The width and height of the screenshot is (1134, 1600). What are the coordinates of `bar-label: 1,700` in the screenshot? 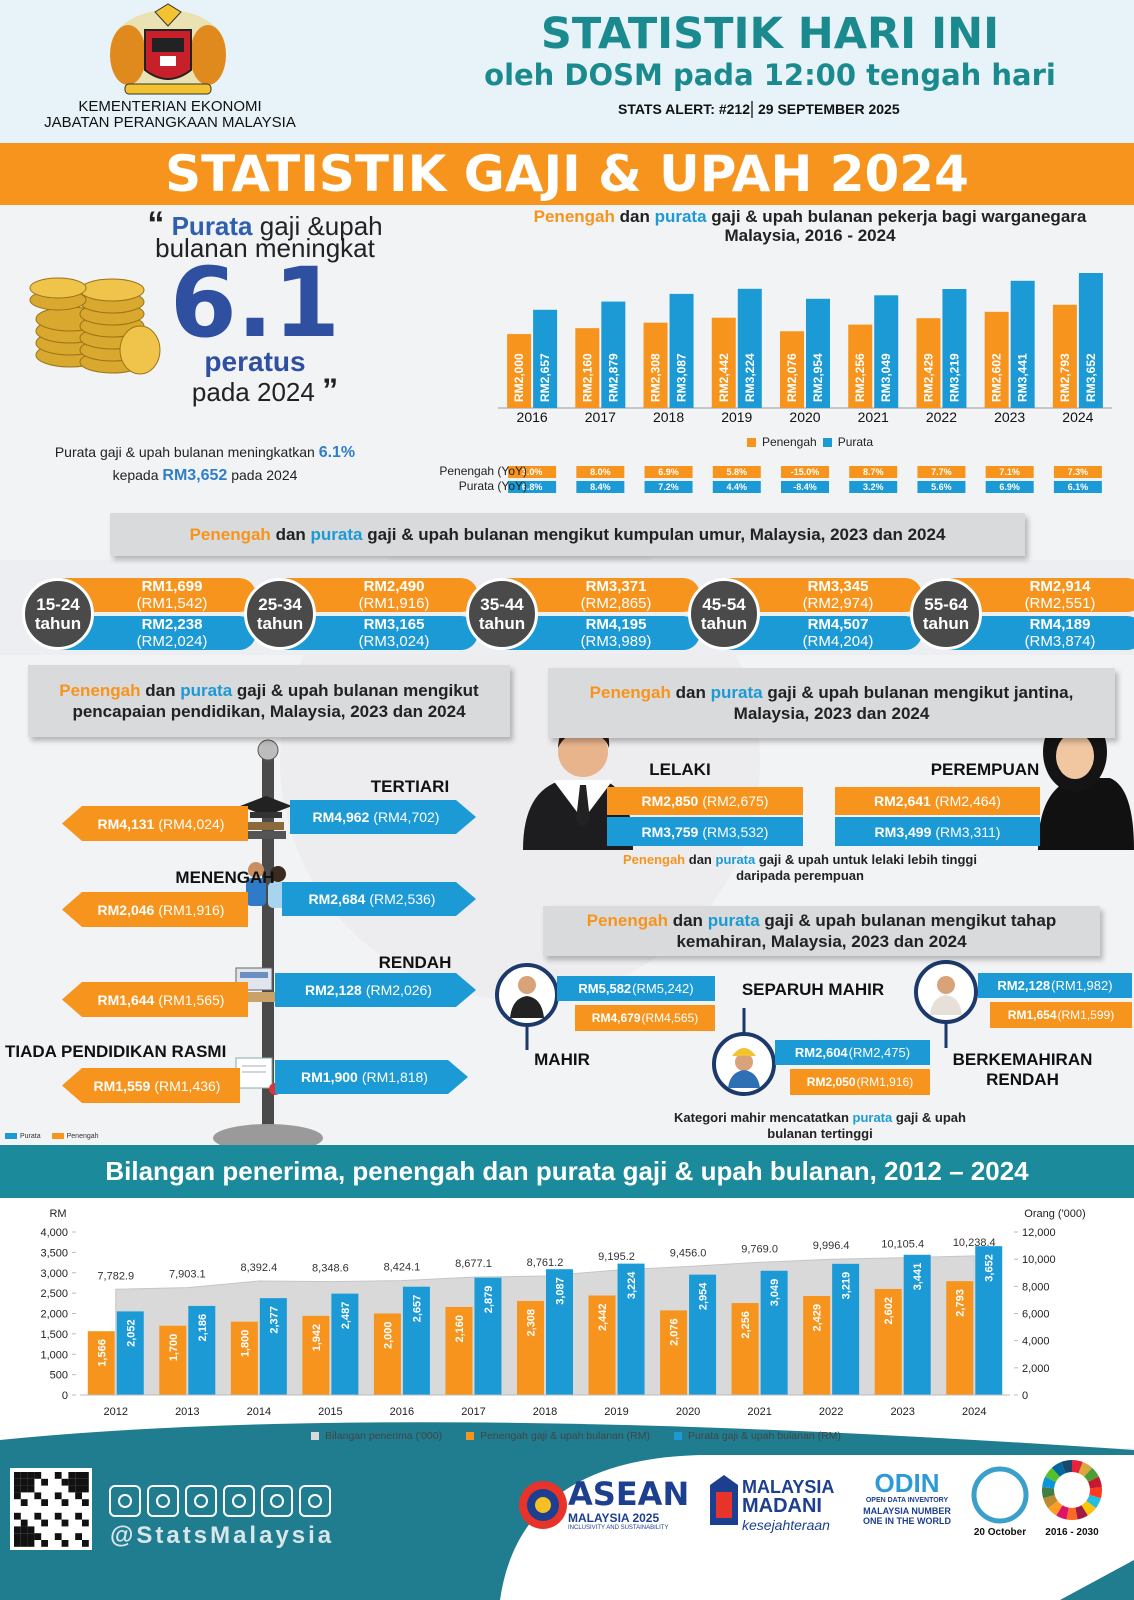 It's located at (174, 1348).